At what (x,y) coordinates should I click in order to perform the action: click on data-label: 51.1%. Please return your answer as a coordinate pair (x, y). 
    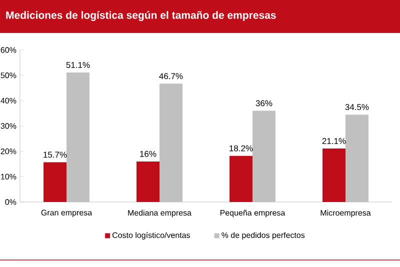
    Looking at the image, I should click on (78, 65).